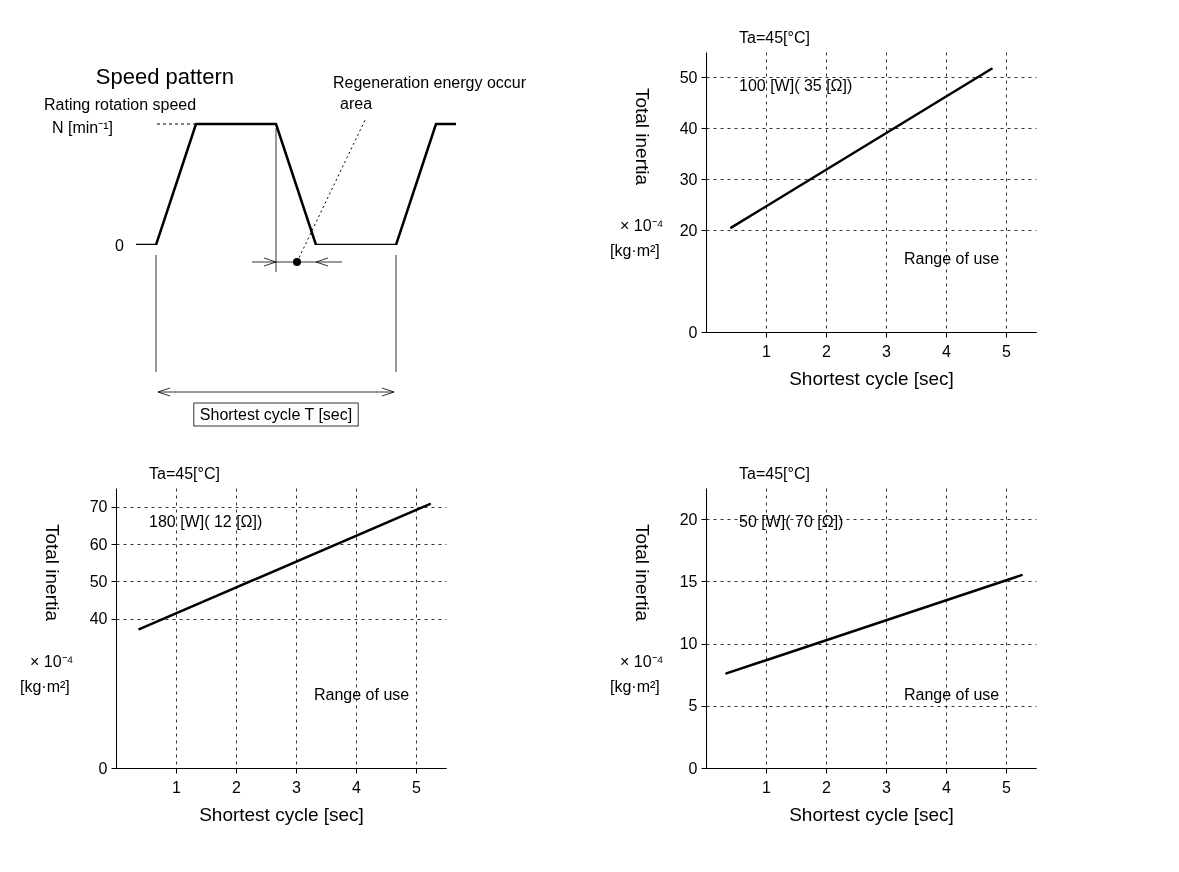 This screenshot has height=872, width=1179. I want to click on annotation: 180 [W]( 12 [Ω]), so click(206, 521).